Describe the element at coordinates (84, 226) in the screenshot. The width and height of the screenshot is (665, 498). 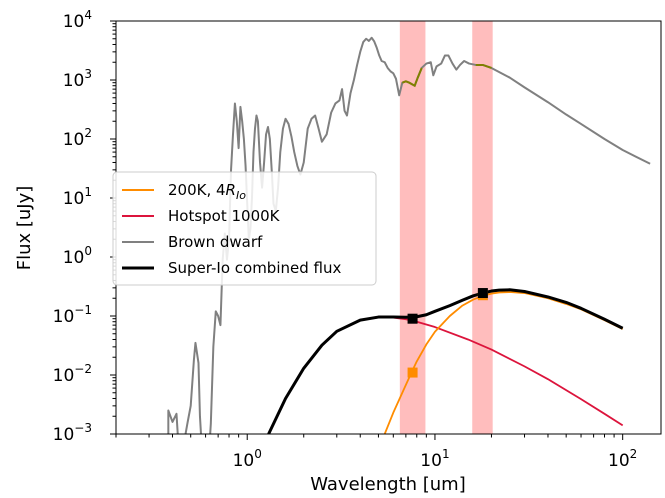
I see `y-axis-ticks: 10⁻³ 10⁻² 10⁻¹ 10⁰ 10¹ 10² 10³ 10⁴` at that location.